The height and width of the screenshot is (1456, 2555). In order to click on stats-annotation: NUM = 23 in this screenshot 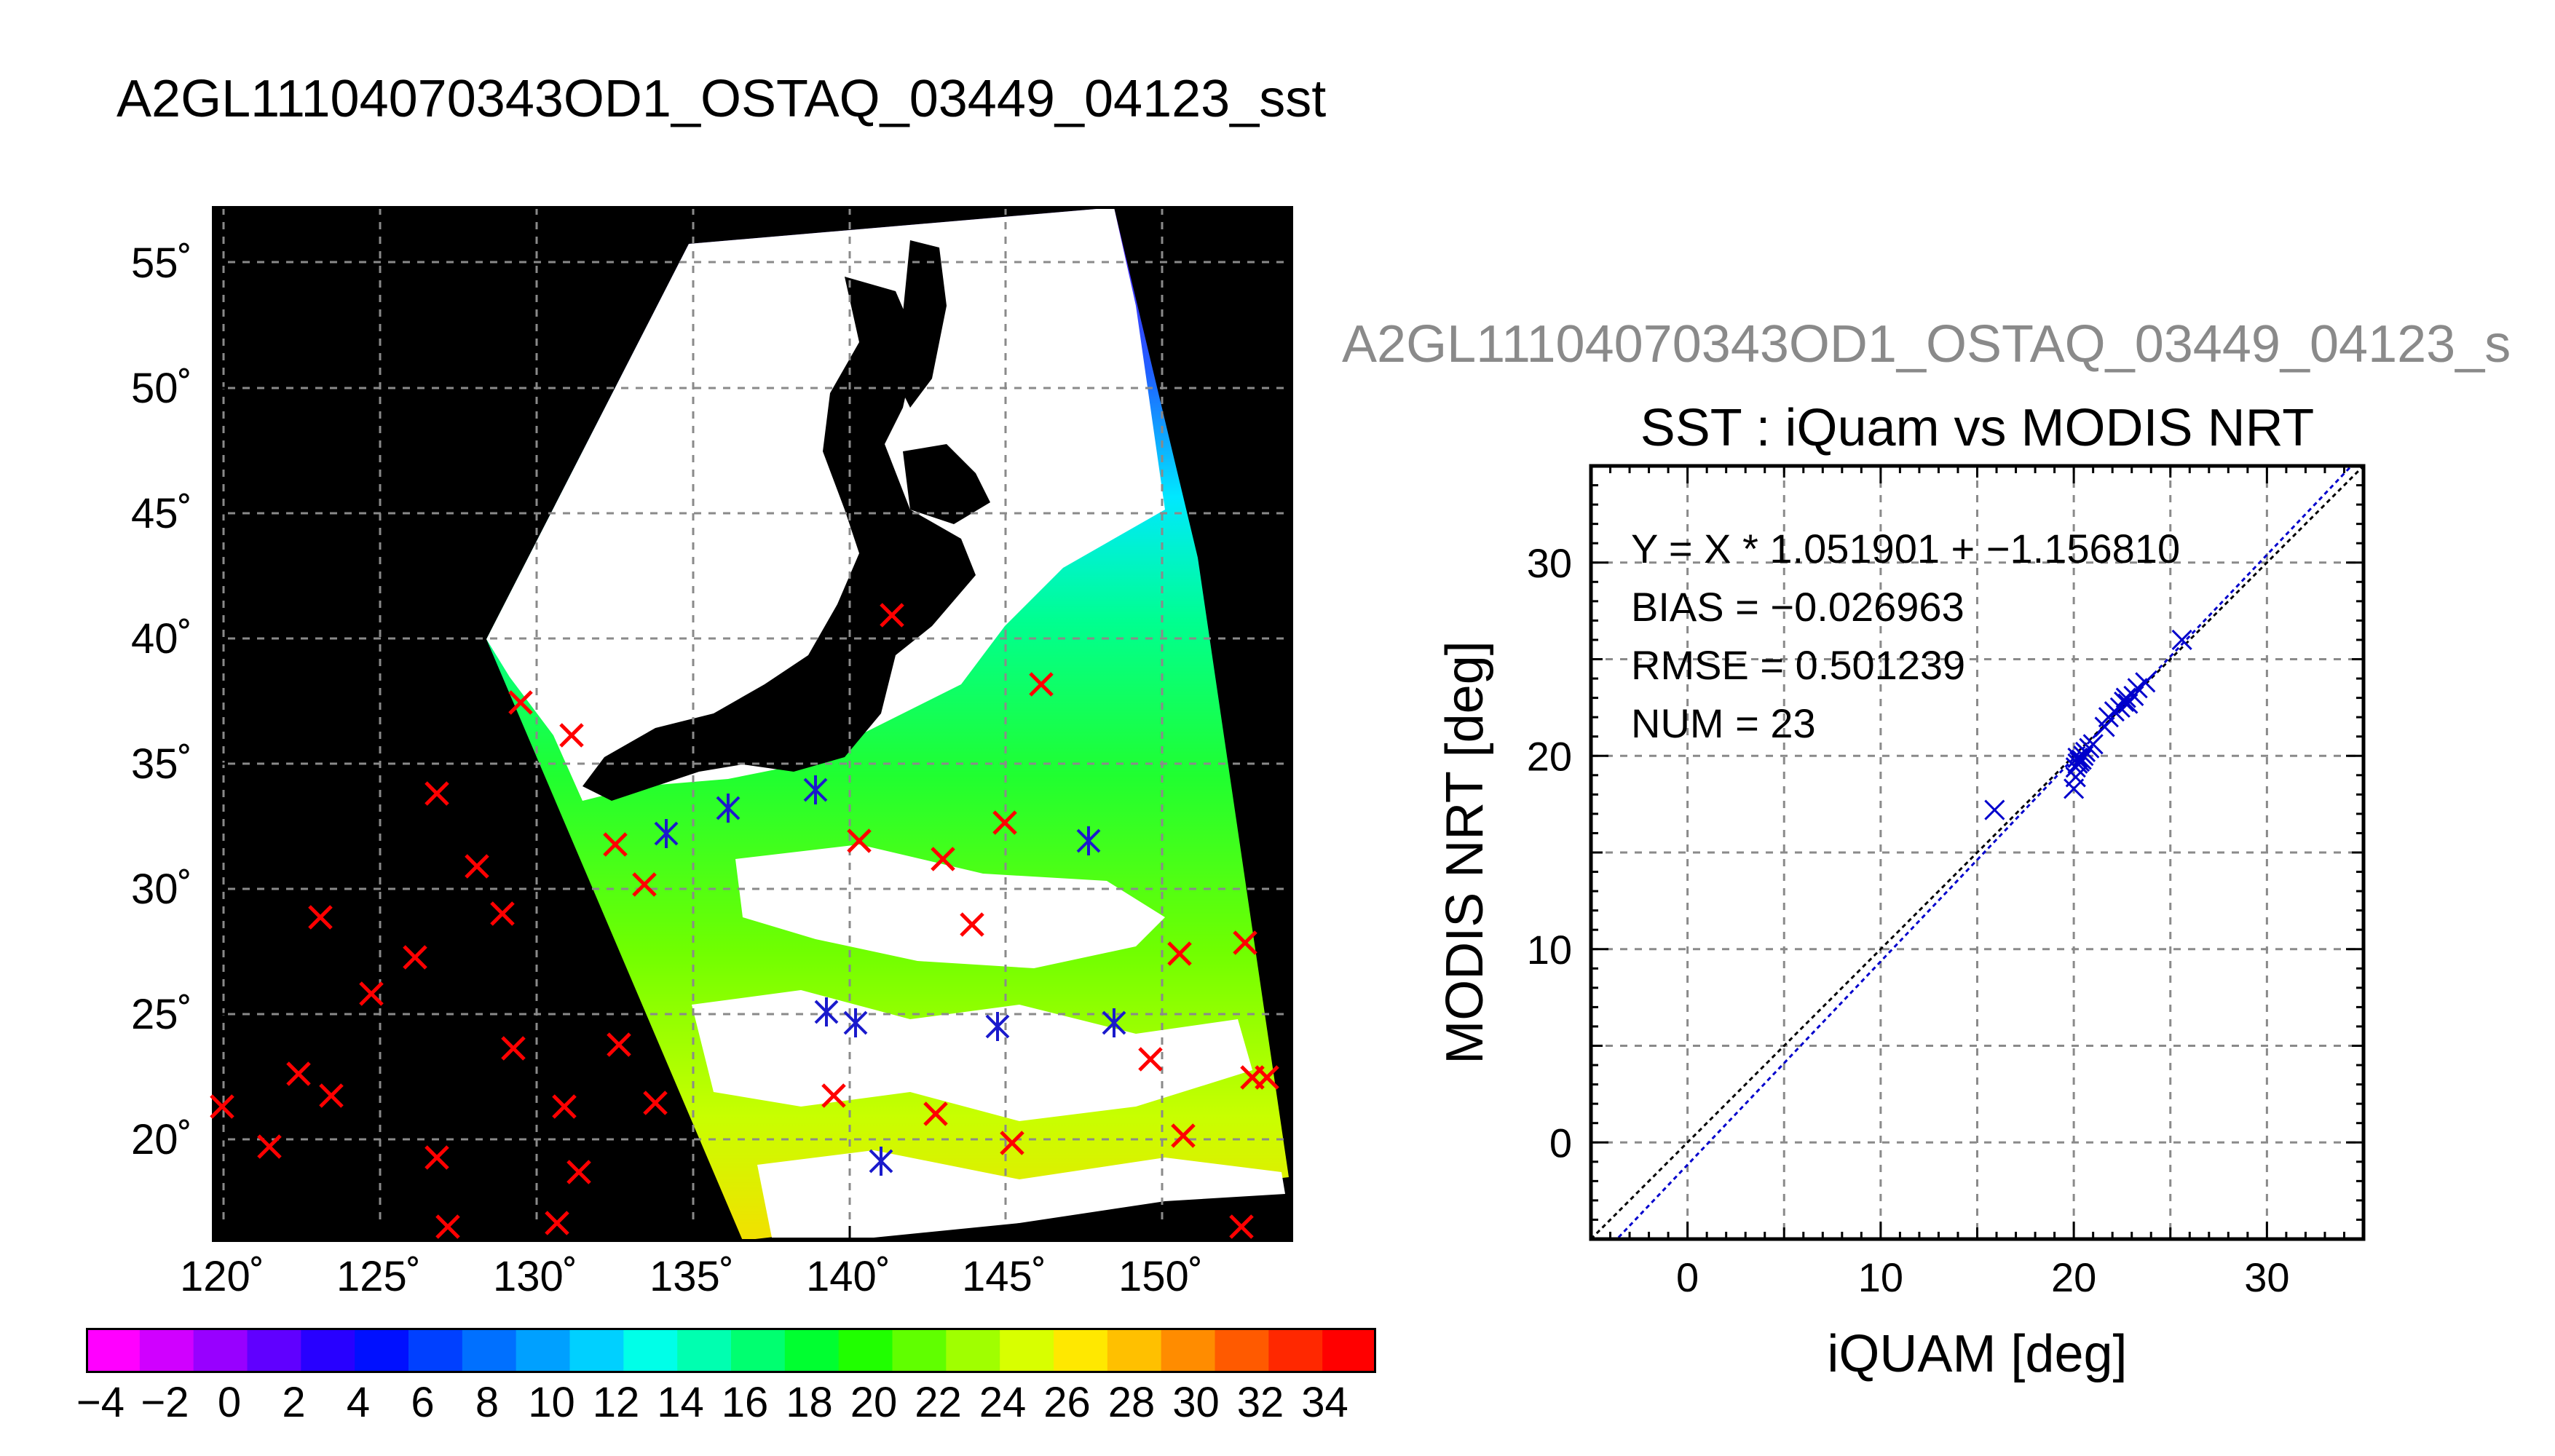, I will do `click(1723, 723)`.